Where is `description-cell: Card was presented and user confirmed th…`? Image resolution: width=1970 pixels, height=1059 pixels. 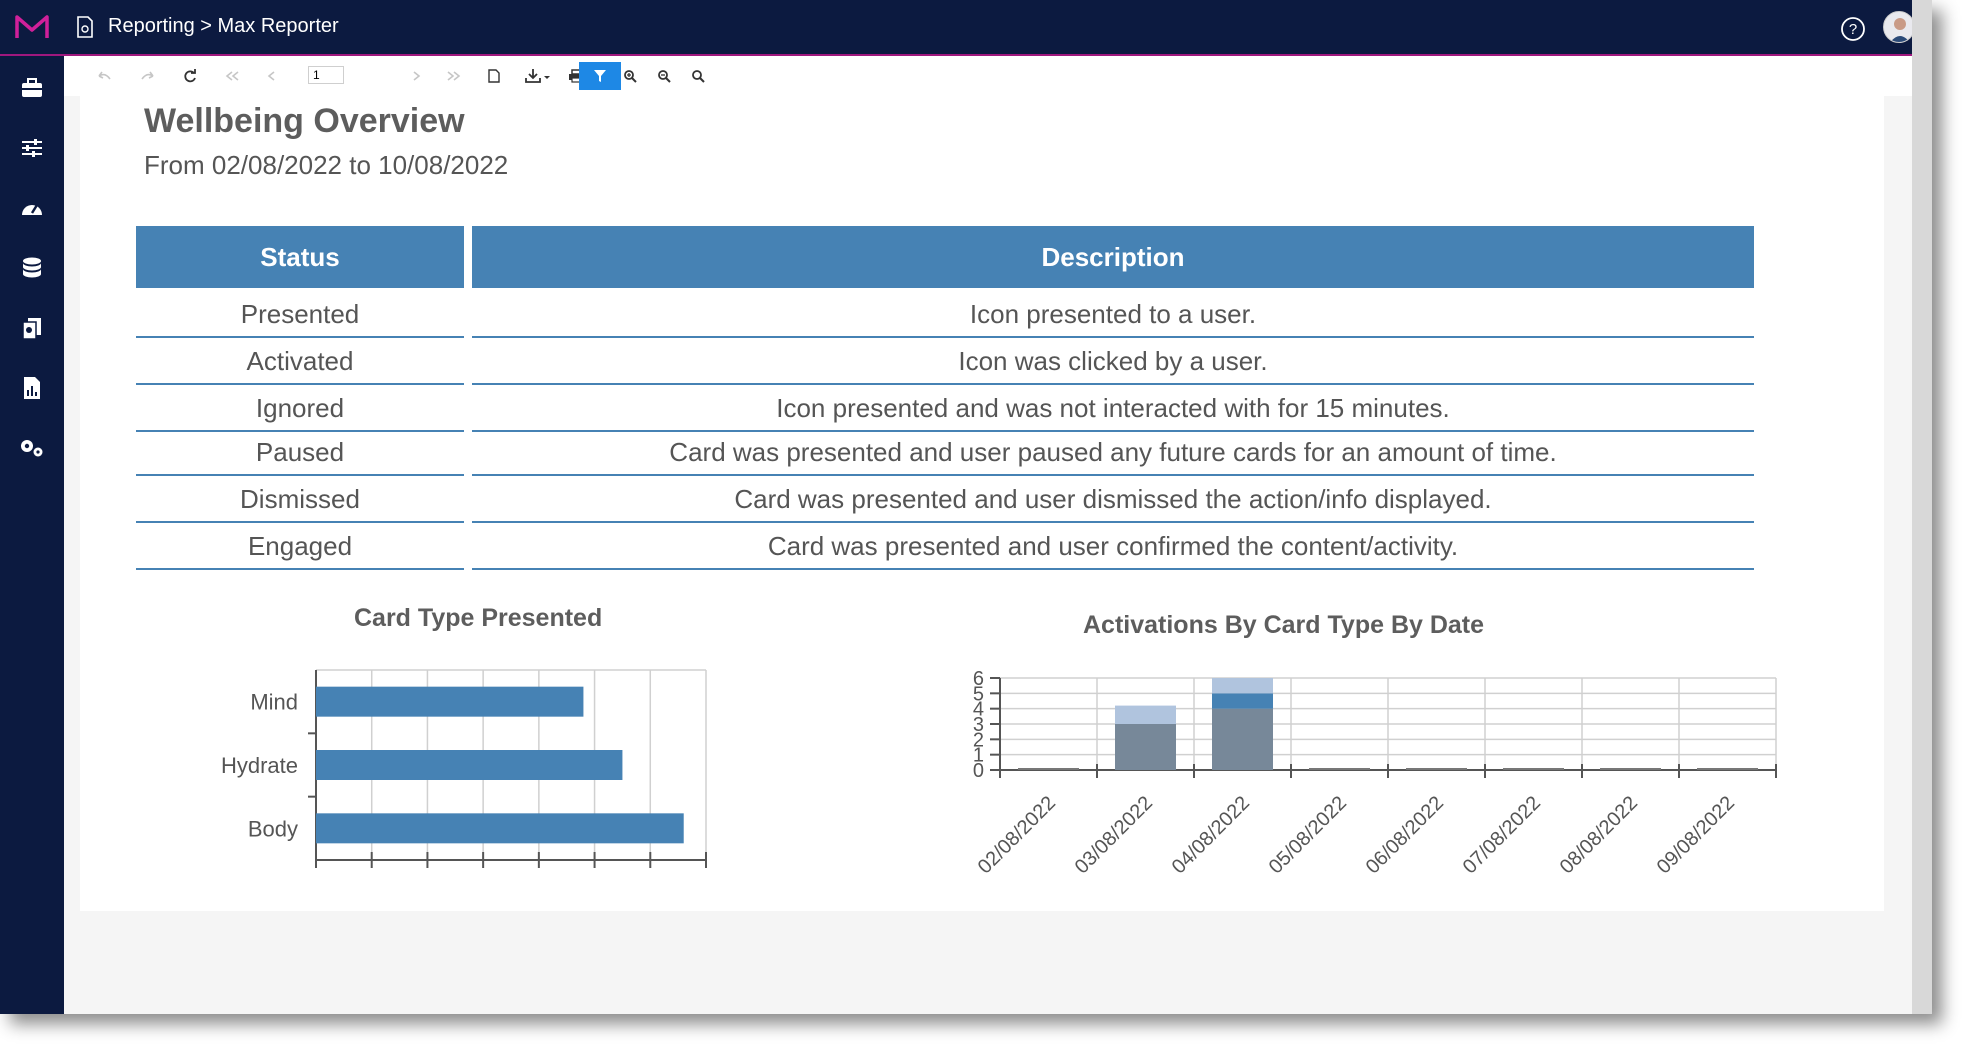
description-cell: Card was presented and user confirmed th… is located at coordinates (1113, 547).